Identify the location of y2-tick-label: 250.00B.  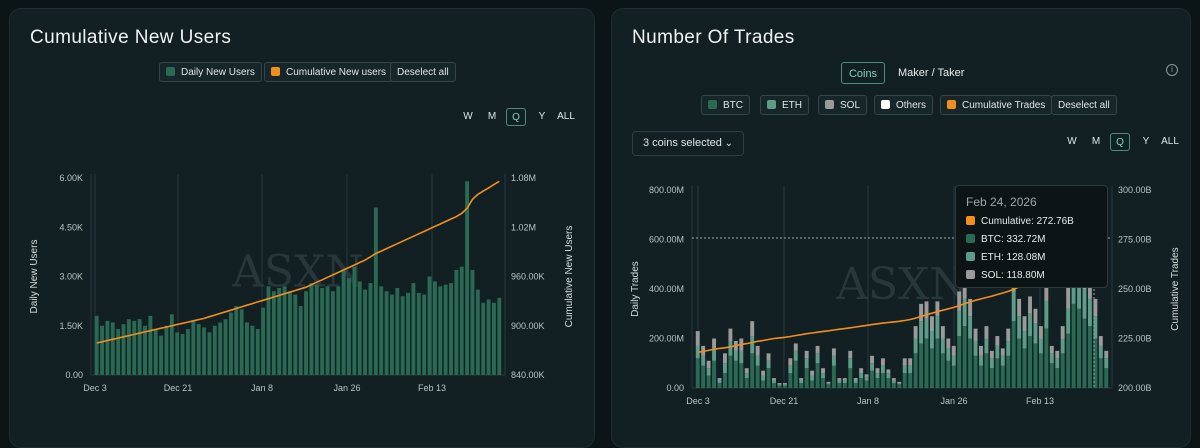
(1135, 289).